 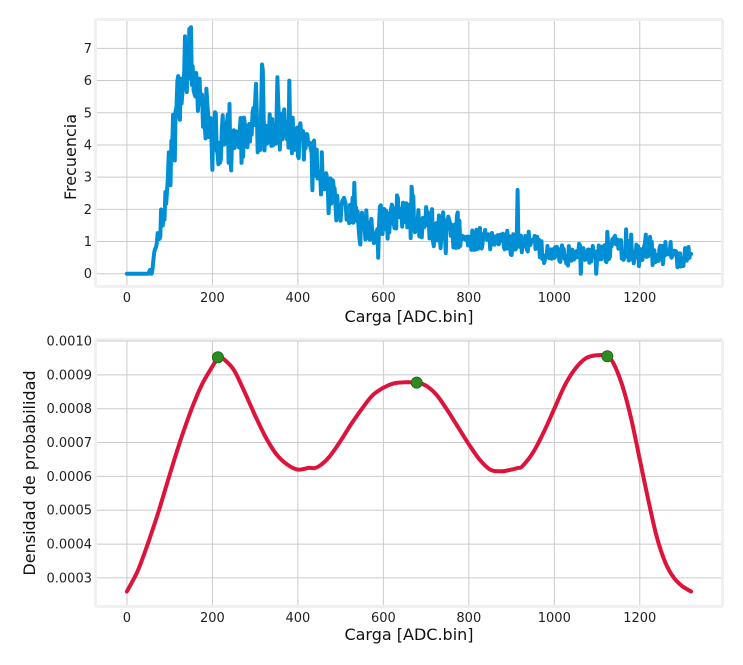 What do you see at coordinates (212, 618) in the screenshot?
I see `density-x-tick-label: 200` at bounding box center [212, 618].